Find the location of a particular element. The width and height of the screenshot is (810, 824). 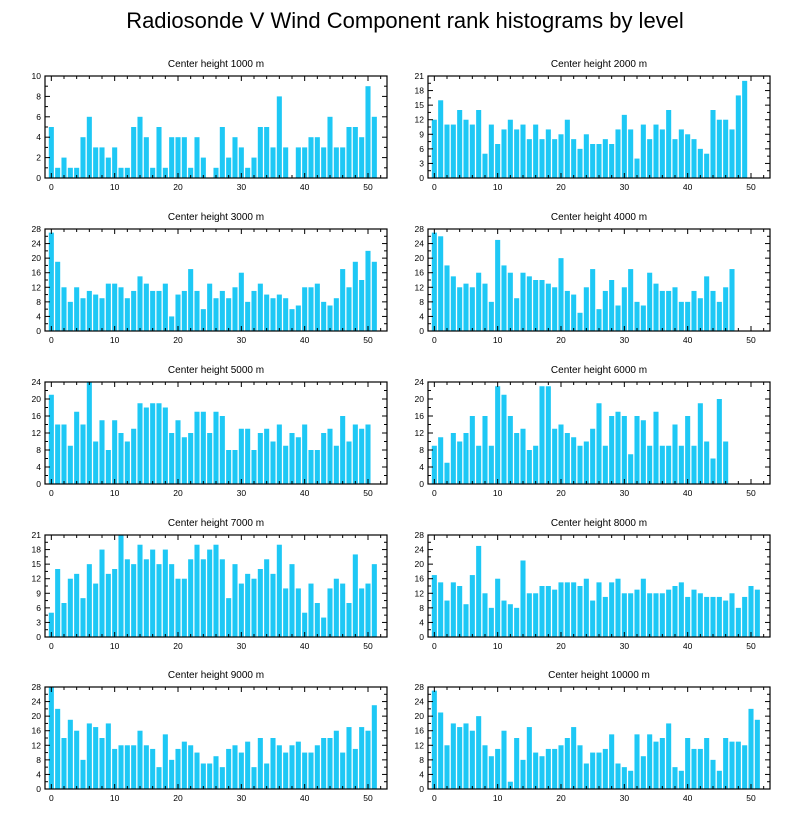

panel-4-xtick-label: 40 is located at coordinates (305, 493).